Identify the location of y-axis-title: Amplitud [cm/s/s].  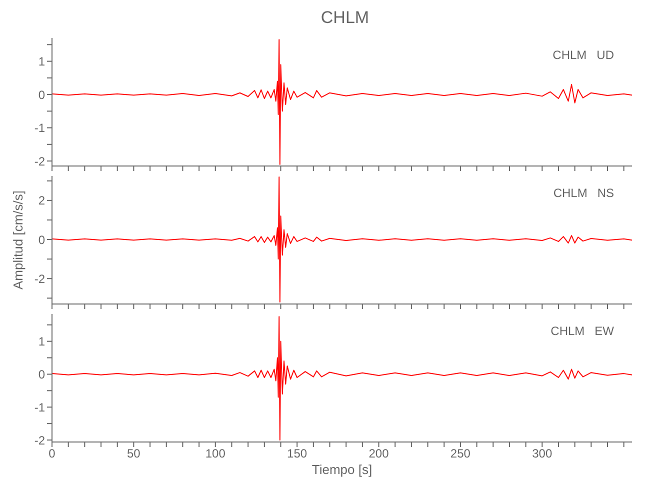
(18, 240).